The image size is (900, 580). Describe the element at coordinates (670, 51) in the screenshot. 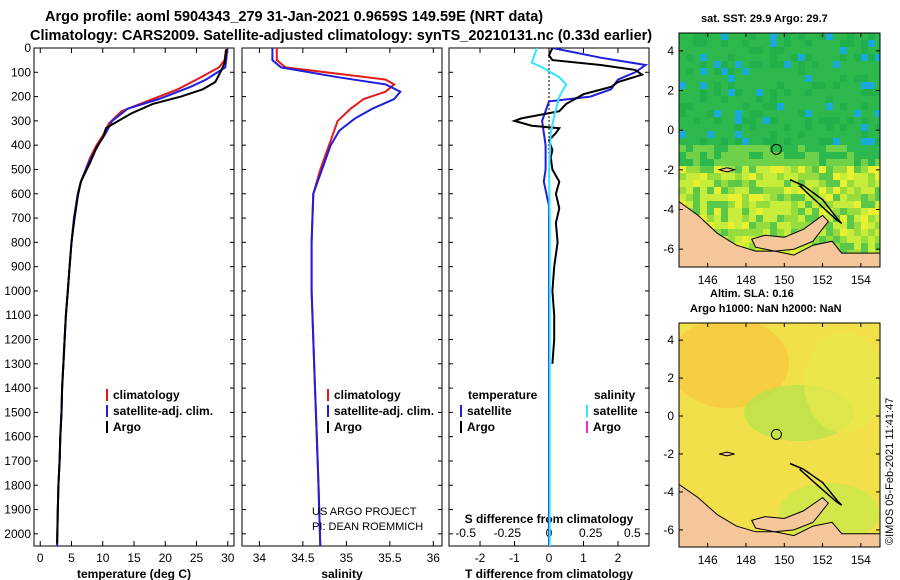

I see `lat-tick-label: 4` at that location.